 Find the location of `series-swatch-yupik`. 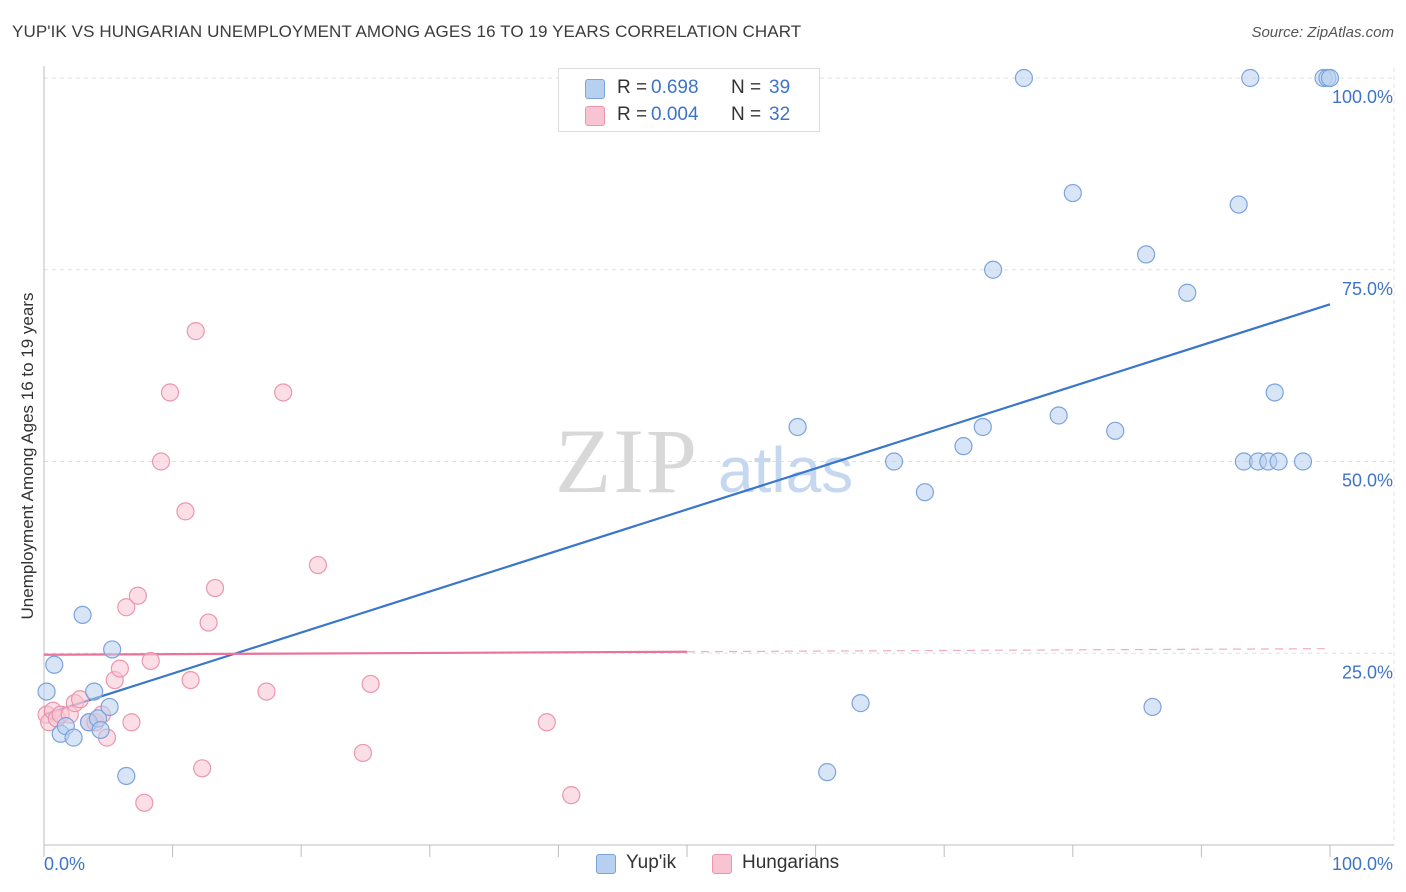

series-swatch-yupik is located at coordinates (606, 864).